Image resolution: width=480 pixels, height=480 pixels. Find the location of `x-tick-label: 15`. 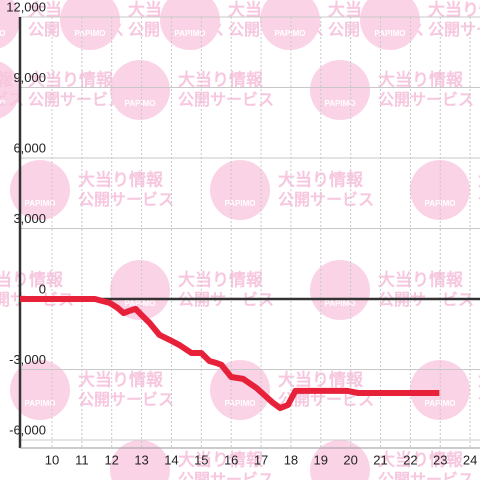

x-tick-label: 15 is located at coordinates (201, 459).